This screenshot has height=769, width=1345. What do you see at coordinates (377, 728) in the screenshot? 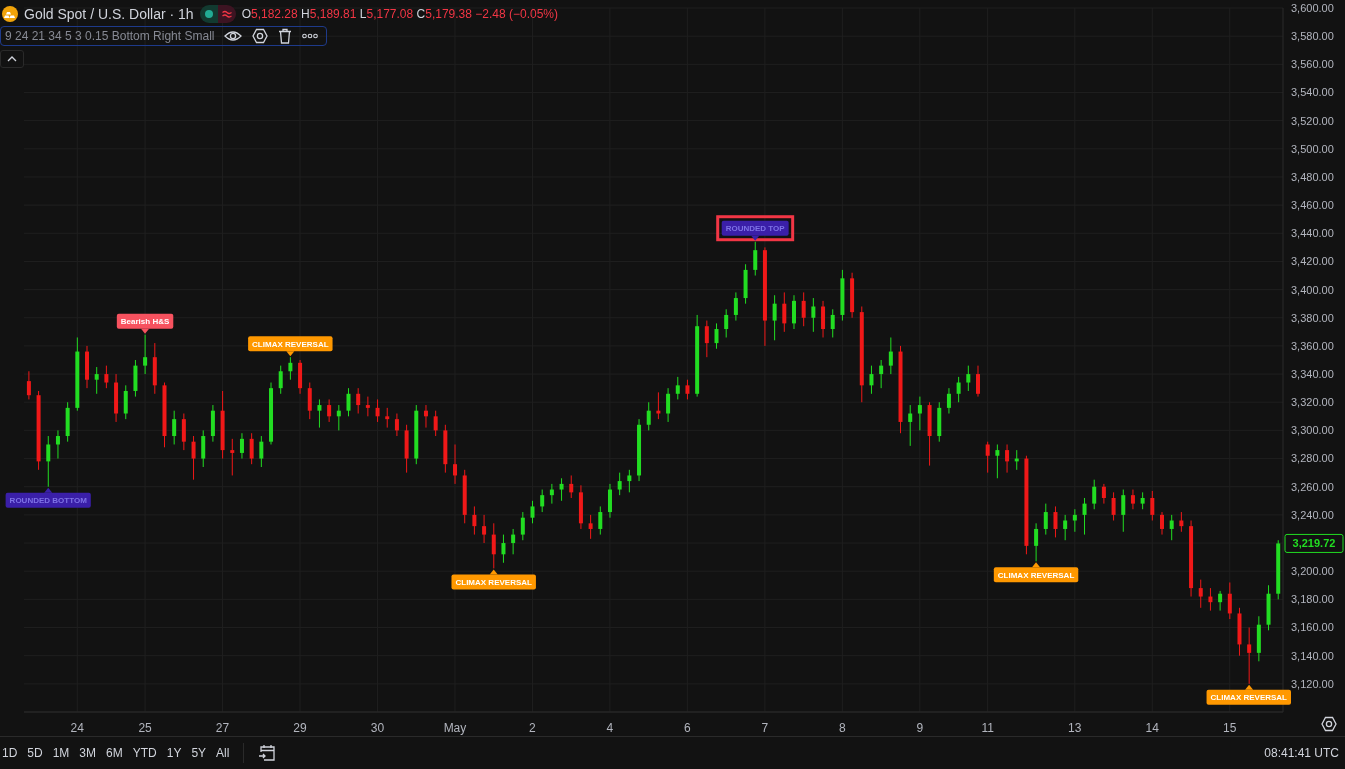
I see `x-tick-label: 30` at bounding box center [377, 728].